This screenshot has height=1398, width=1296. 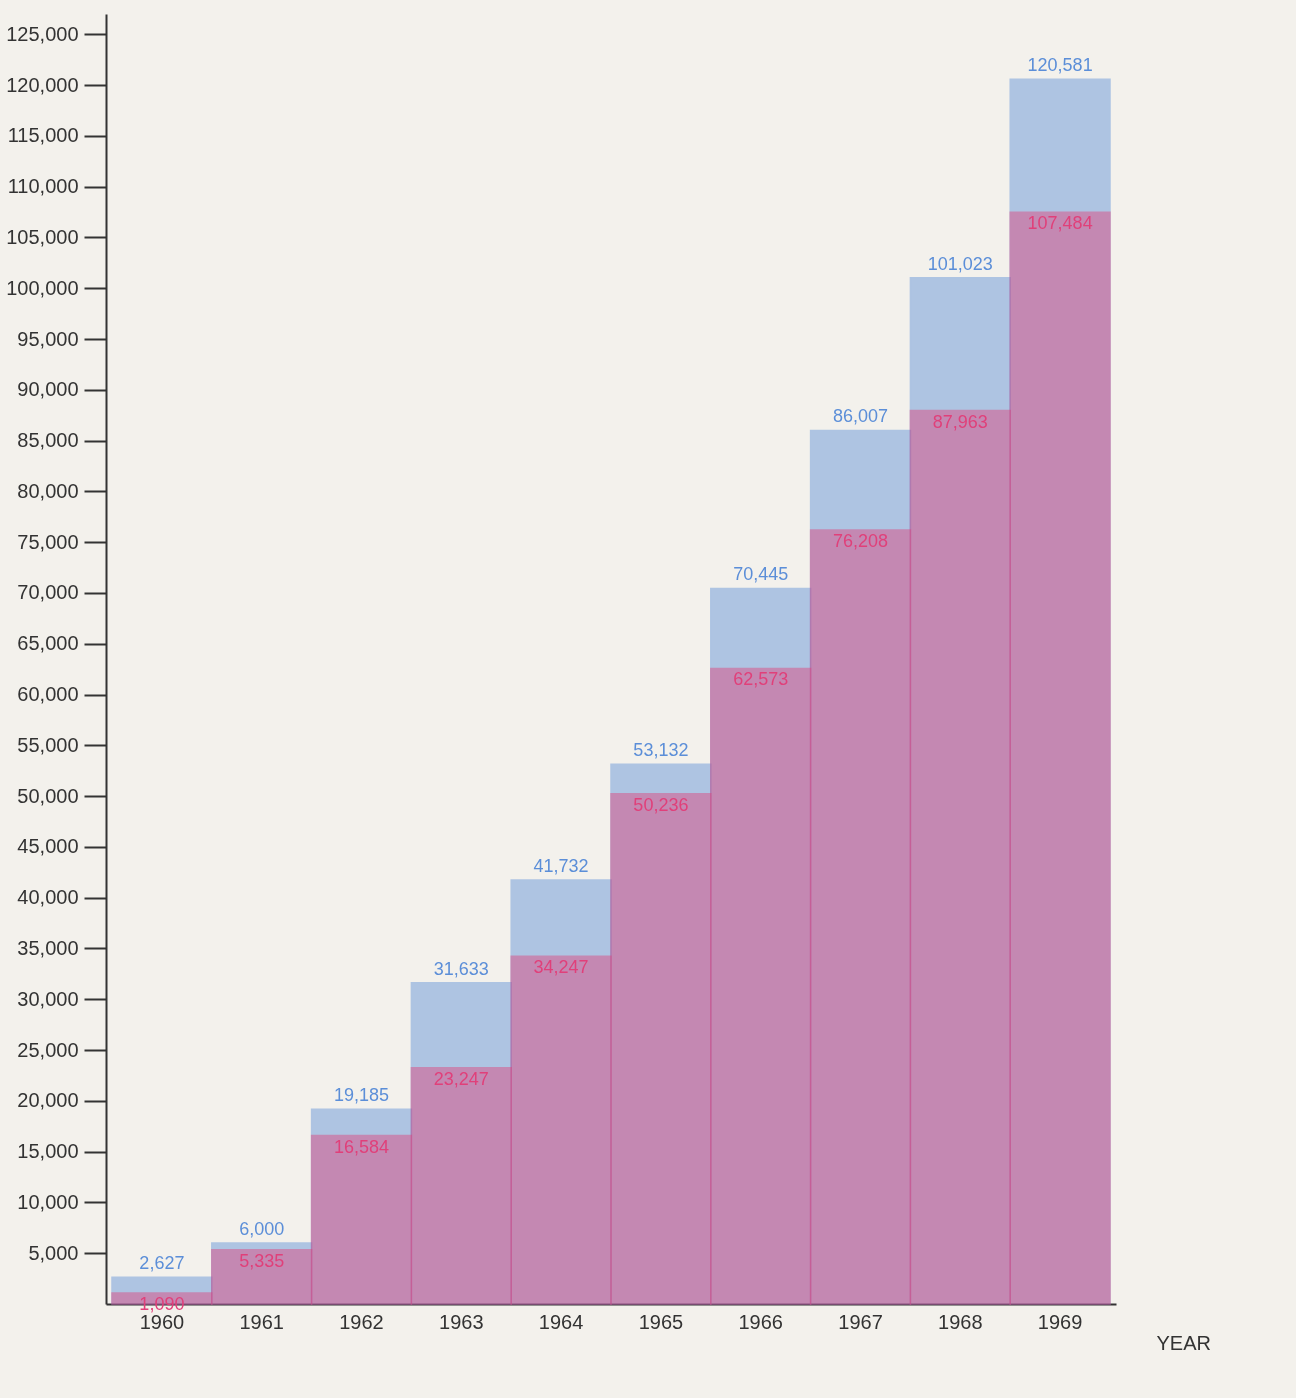 What do you see at coordinates (262, 1229) in the screenshot?
I see `data-label: 6,000` at bounding box center [262, 1229].